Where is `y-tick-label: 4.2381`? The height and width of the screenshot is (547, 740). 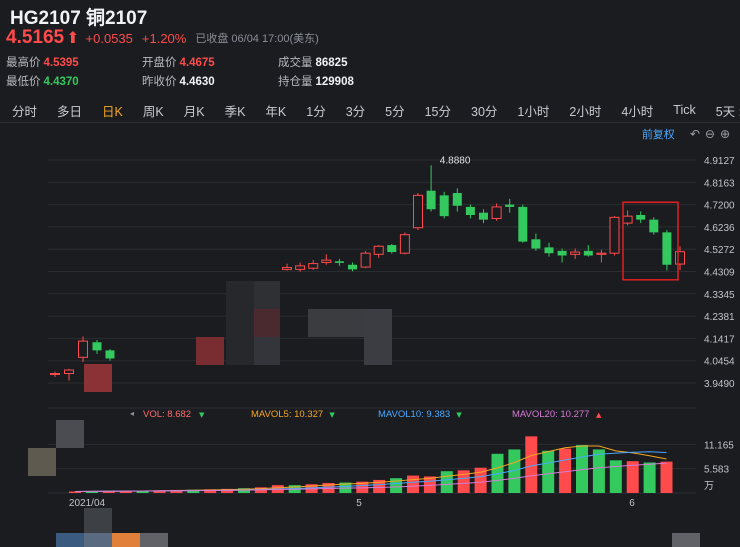 y-tick-label: 4.2381 is located at coordinates (719, 317).